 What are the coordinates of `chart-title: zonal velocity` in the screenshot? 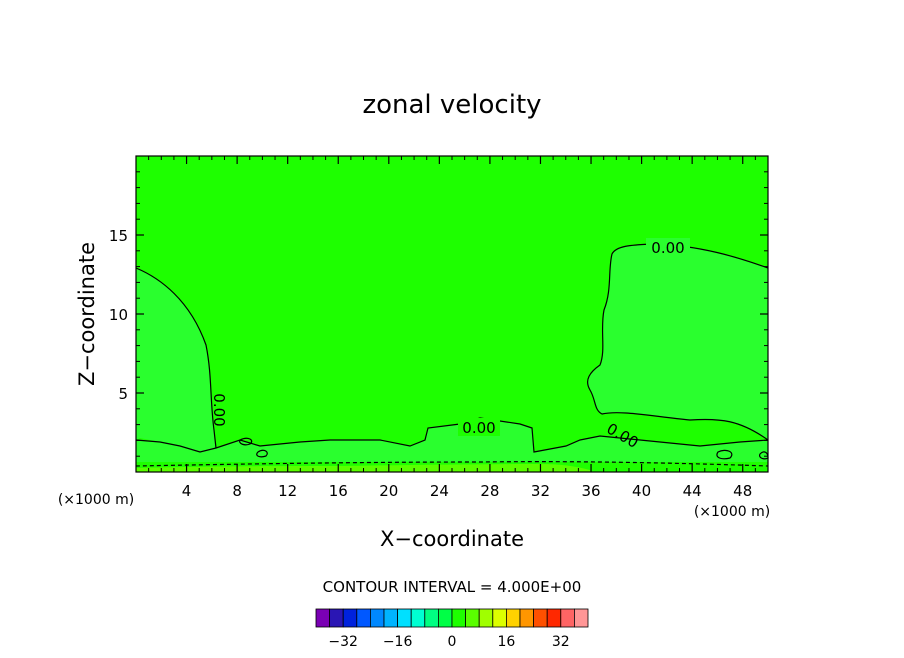 It's located at (451, 105).